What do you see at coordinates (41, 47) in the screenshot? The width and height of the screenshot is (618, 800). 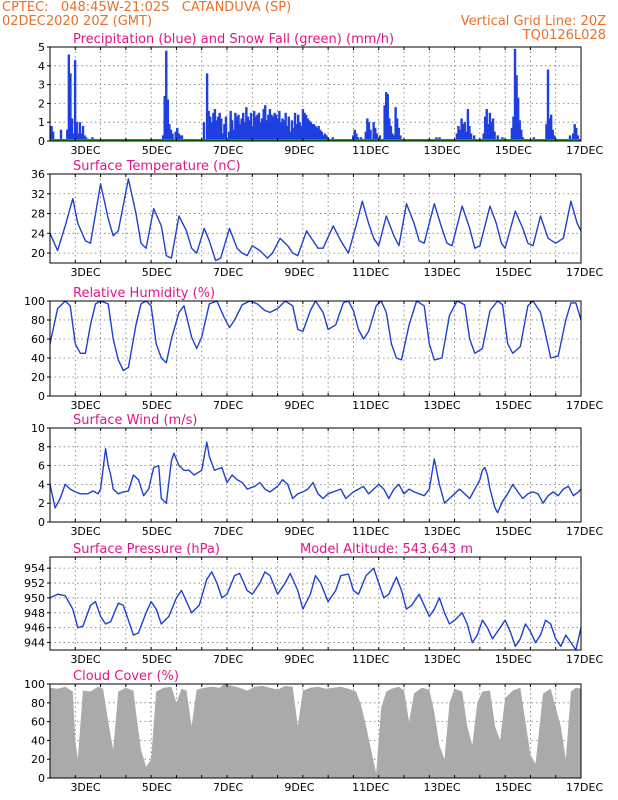 I see `y-tick-label: 5` at bounding box center [41, 47].